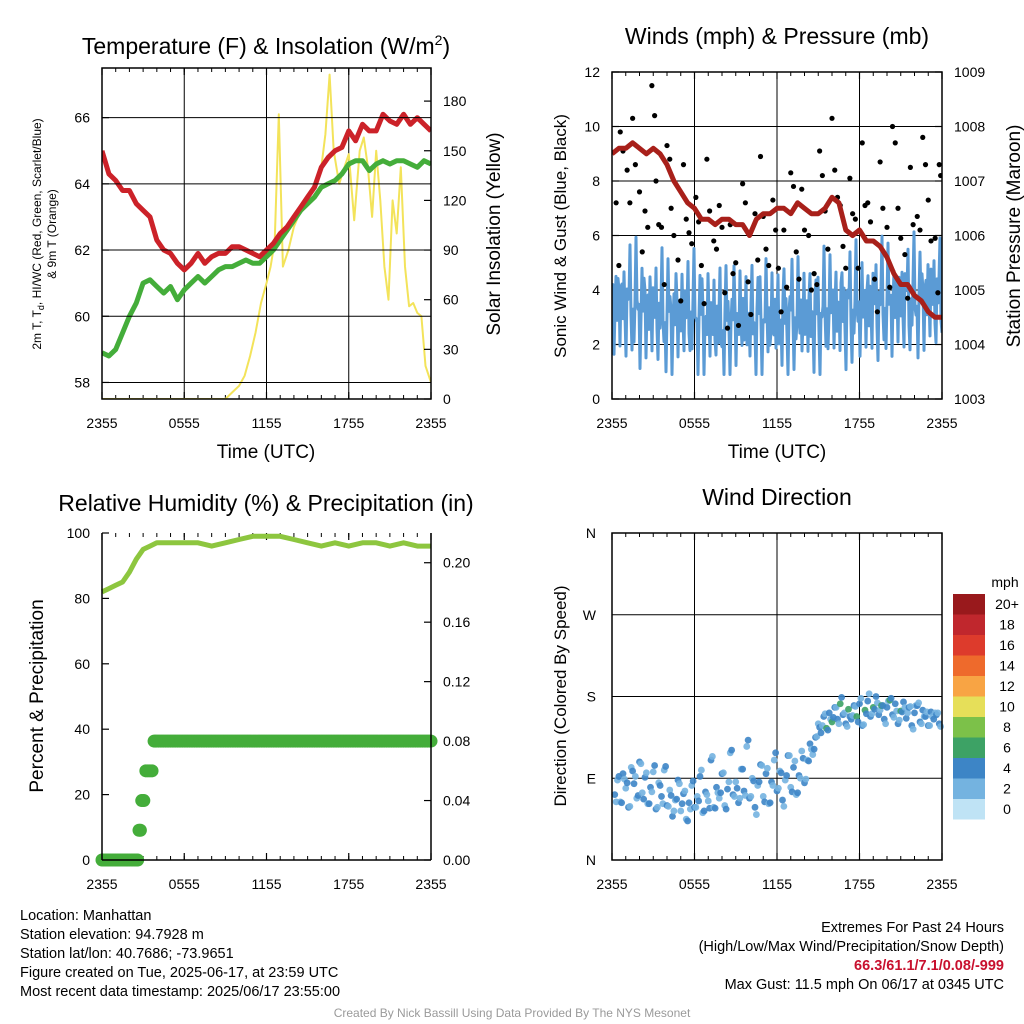 The height and width of the screenshot is (1024, 1024). I want to click on y-axis-label-line2: & 9m T (Orange), so click(52, 234).